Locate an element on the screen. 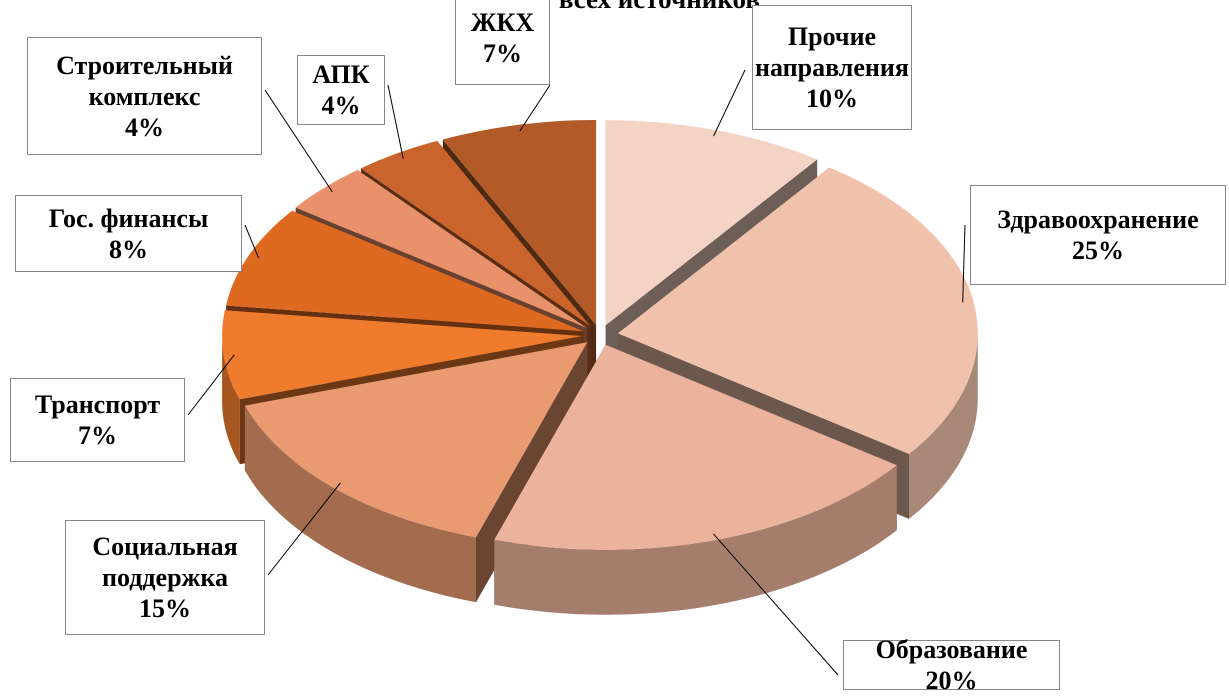  data-label: Образование 20% is located at coordinates (951, 665).